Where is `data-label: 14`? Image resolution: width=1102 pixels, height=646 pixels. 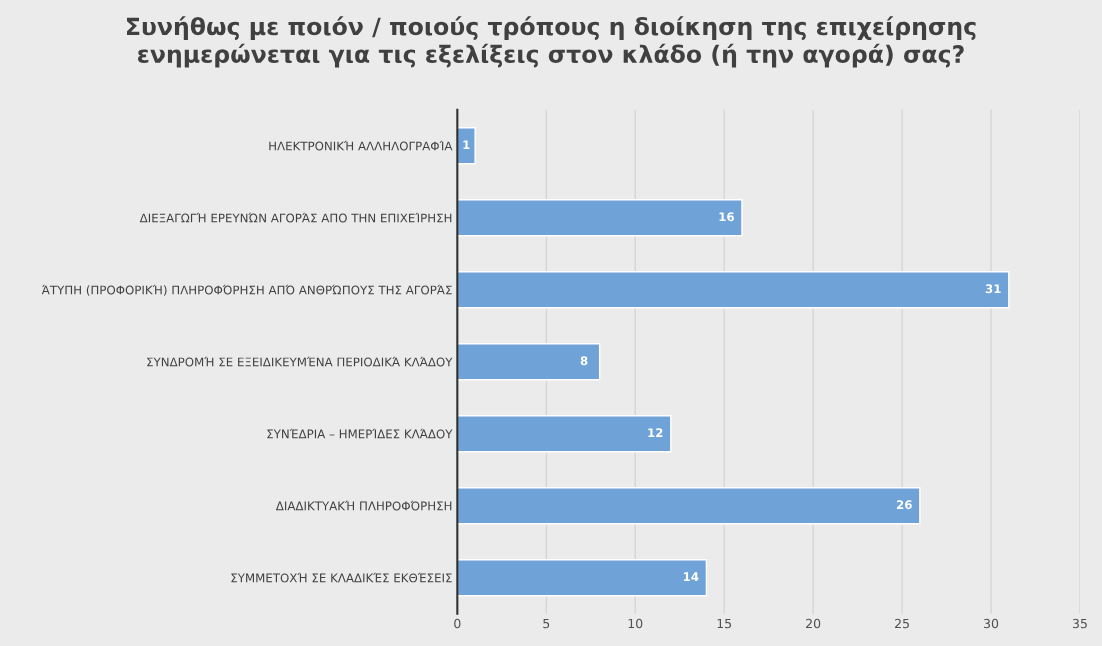 data-label: 14 is located at coordinates (691, 576).